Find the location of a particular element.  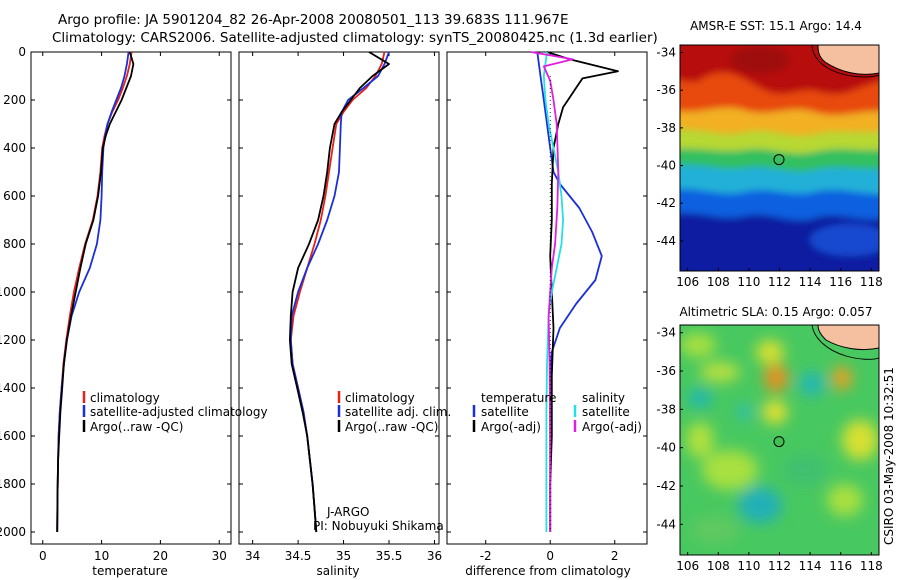

depth-tick-label: 1600 is located at coordinates (13, 436).